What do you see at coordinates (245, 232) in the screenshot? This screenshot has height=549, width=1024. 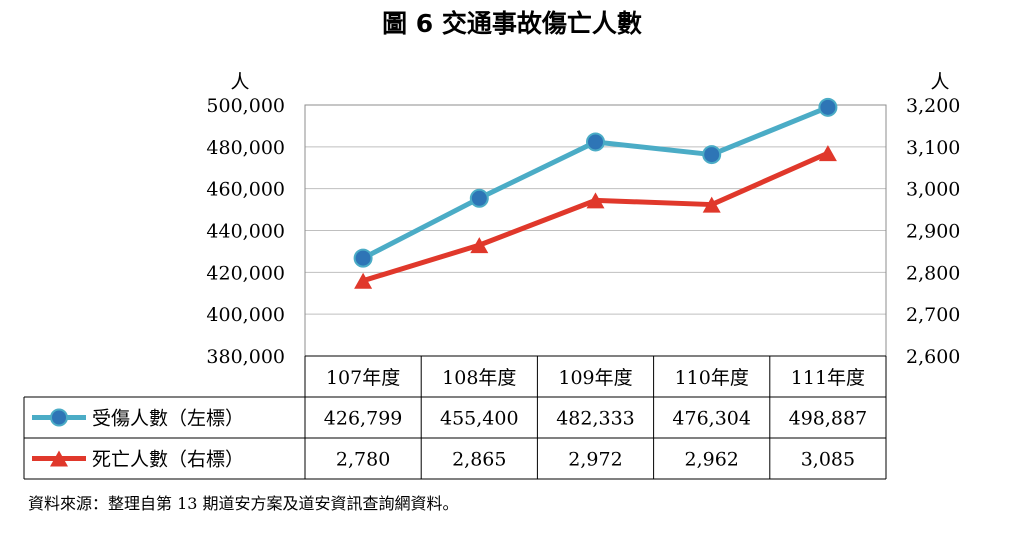 I see `left-tick-label: 440,000` at bounding box center [245, 232].